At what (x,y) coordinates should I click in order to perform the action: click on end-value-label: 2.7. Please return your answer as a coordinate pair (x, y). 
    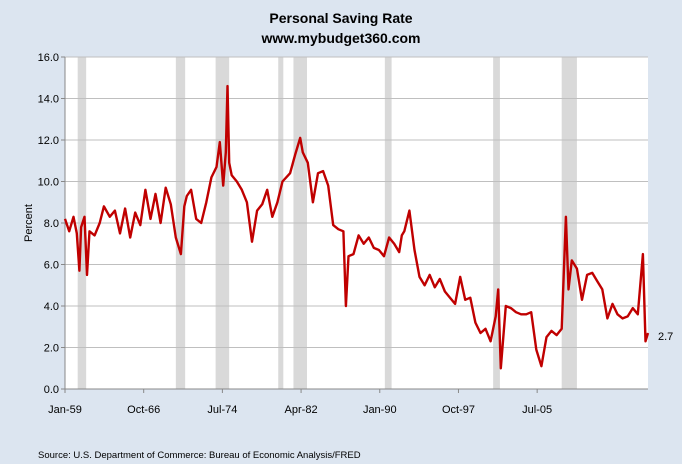
    Looking at the image, I should click on (665, 337).